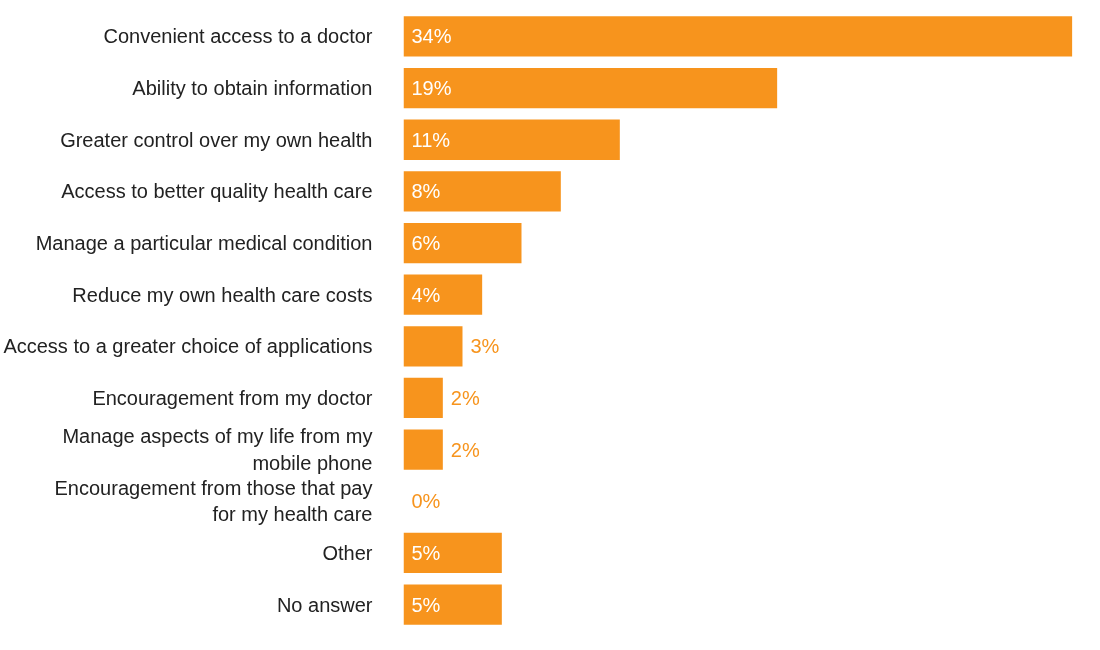  What do you see at coordinates (188, 346) in the screenshot?
I see `y-tick-label: Access to a greater choice of applications` at bounding box center [188, 346].